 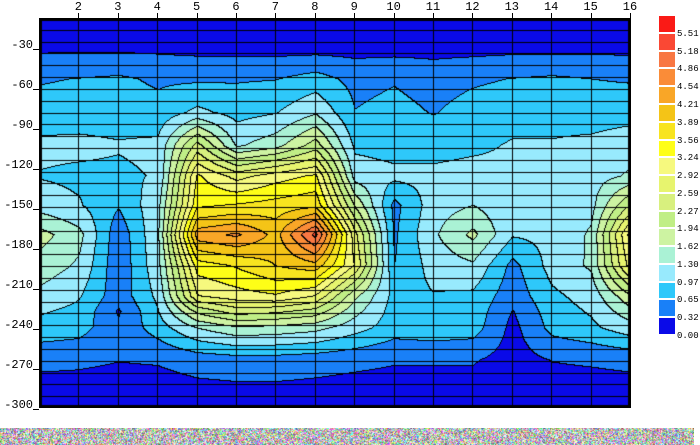 What do you see at coordinates (688, 264) in the screenshot?
I see `colorbar-label: 1.30` at bounding box center [688, 264].